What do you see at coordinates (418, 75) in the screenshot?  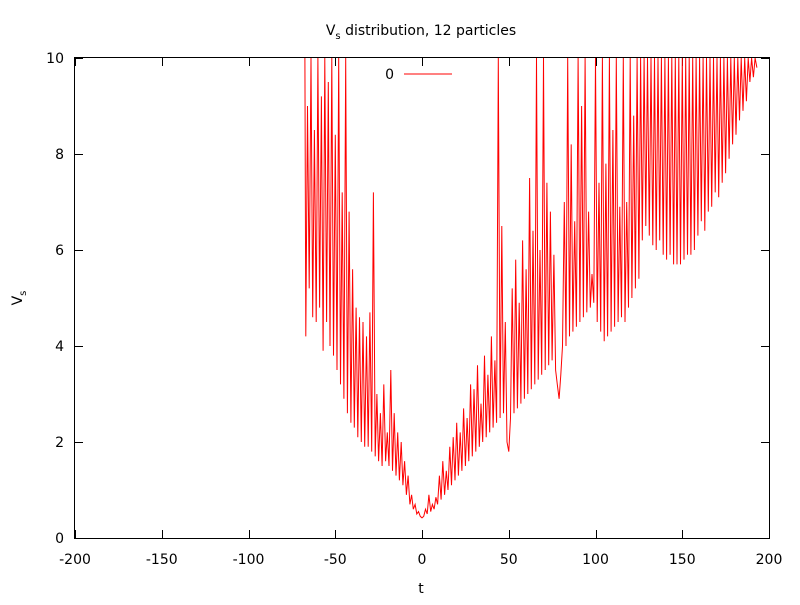 I see `legend: 0` at bounding box center [418, 75].